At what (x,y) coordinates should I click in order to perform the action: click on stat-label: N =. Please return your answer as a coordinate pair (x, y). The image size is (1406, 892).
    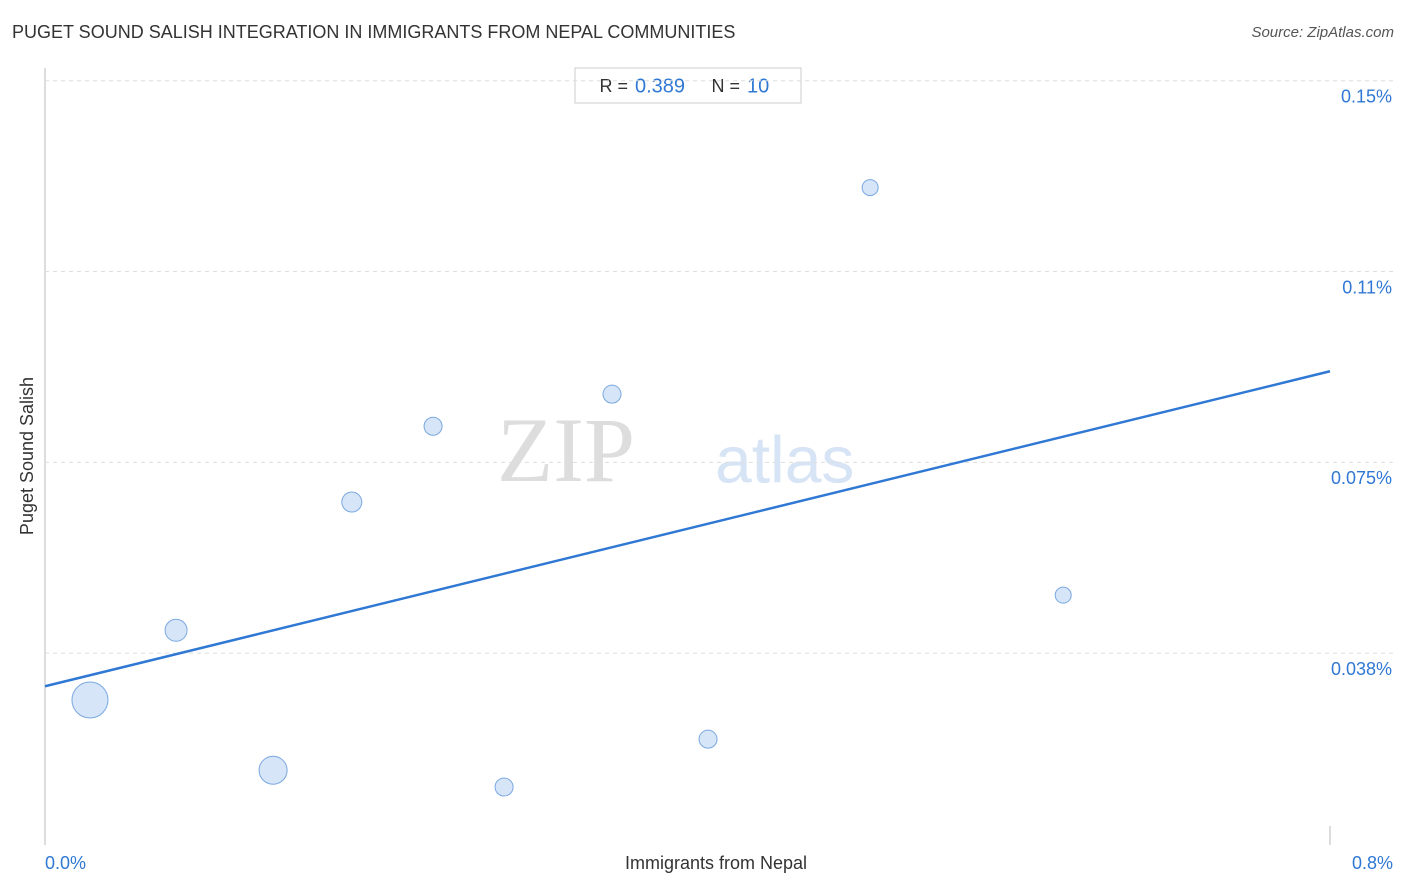
    Looking at the image, I should click on (725, 86).